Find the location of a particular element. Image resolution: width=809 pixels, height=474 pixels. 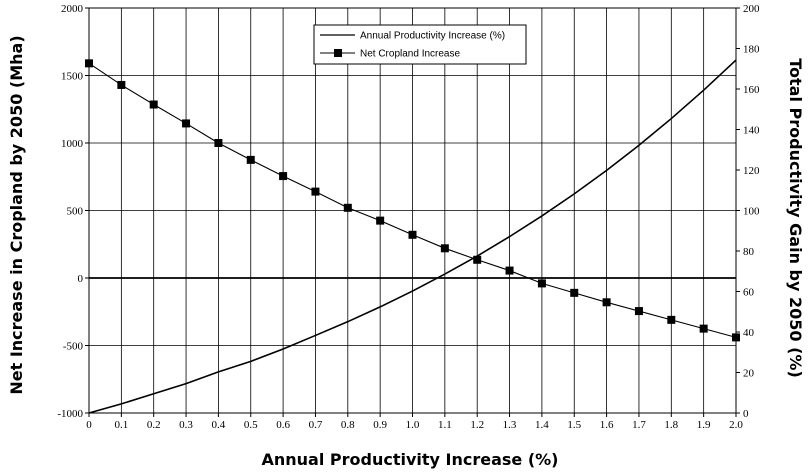

x-tick-label: 1.4 is located at coordinates (542, 425).